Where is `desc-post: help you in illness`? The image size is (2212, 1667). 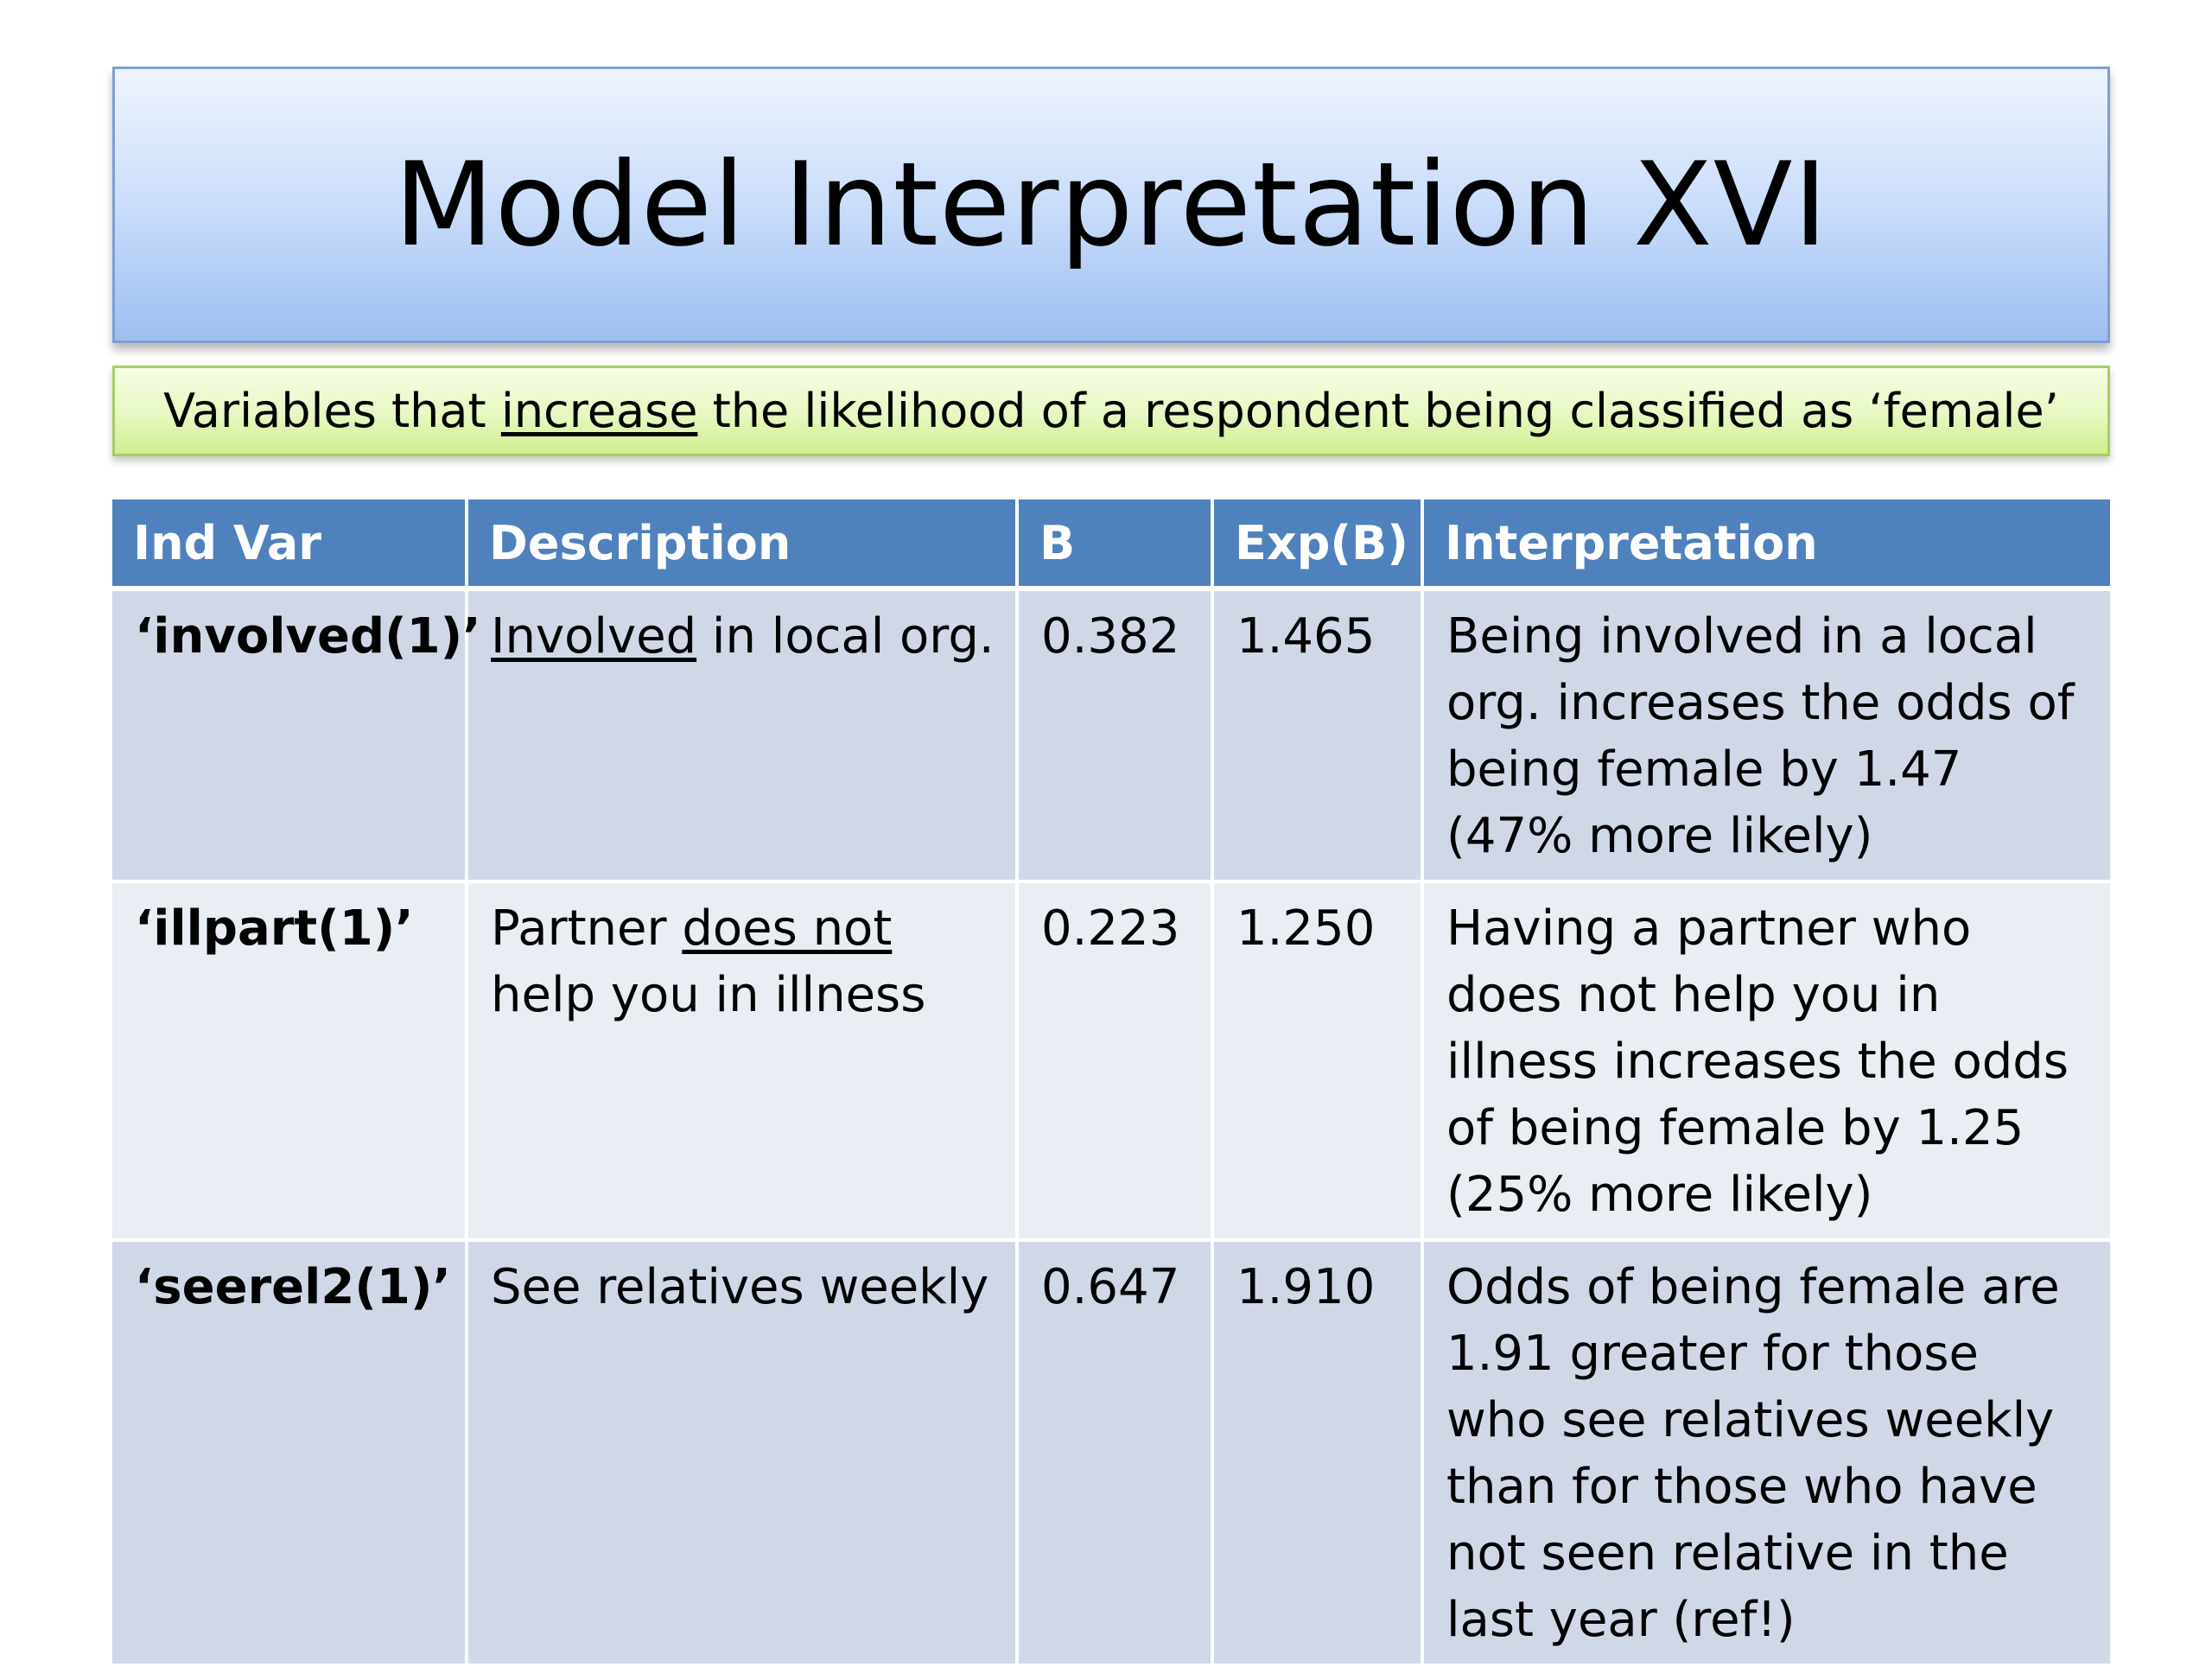 desc-post: help you in illness is located at coordinates (708, 995).